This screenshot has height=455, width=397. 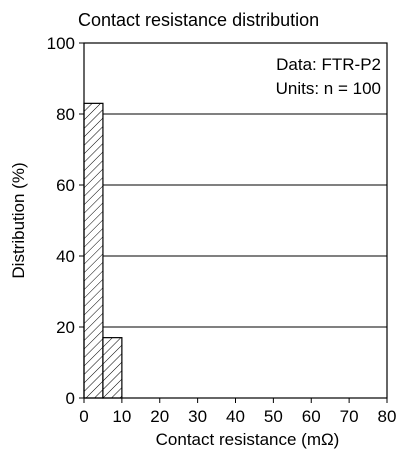 What do you see at coordinates (121, 416) in the screenshot?
I see `x-tick-label: 10` at bounding box center [121, 416].